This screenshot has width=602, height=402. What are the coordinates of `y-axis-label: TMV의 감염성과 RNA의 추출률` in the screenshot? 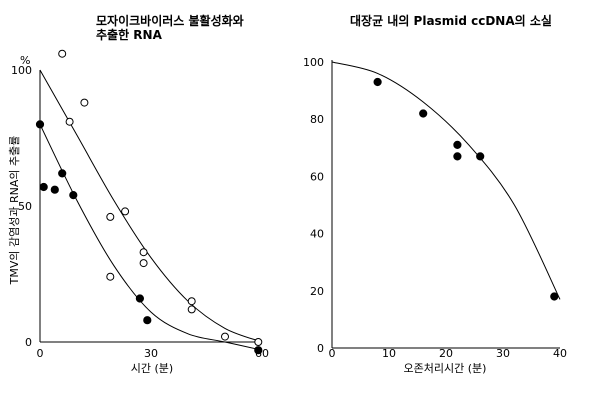 It's located at (14, 211).